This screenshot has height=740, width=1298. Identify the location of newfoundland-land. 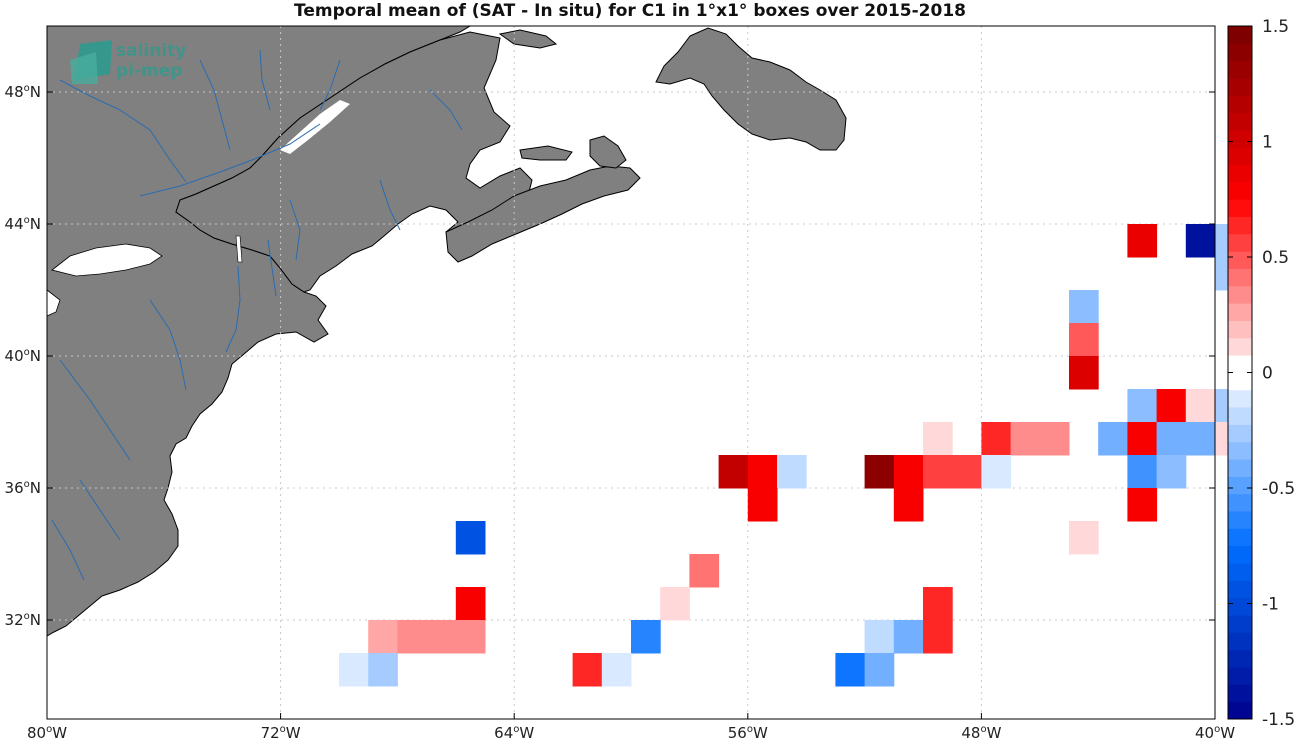
(751, 89).